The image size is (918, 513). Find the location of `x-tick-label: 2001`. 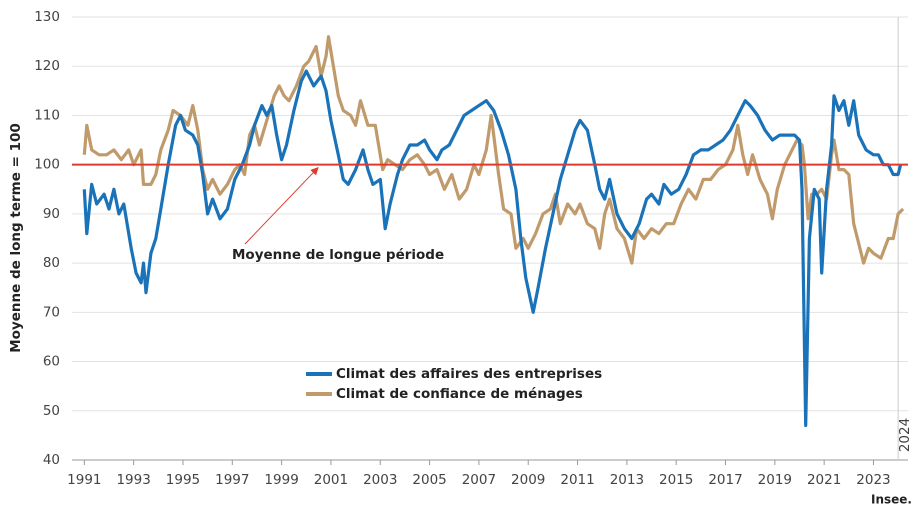

x-tick-label: 2001 is located at coordinates (331, 480).